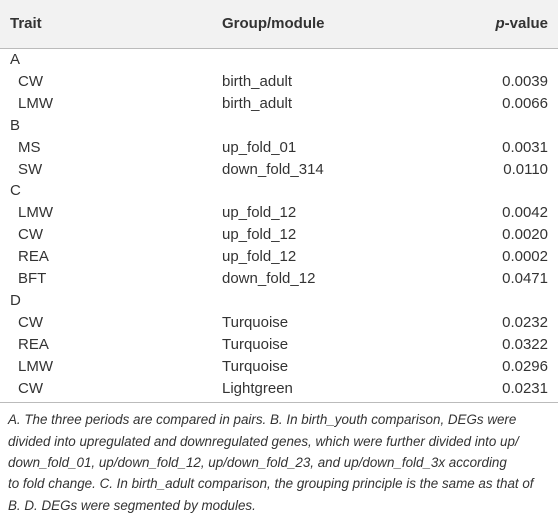 This screenshot has width=558, height=516. What do you see at coordinates (26, 23) in the screenshot?
I see `header-cell: Trait` at bounding box center [26, 23].